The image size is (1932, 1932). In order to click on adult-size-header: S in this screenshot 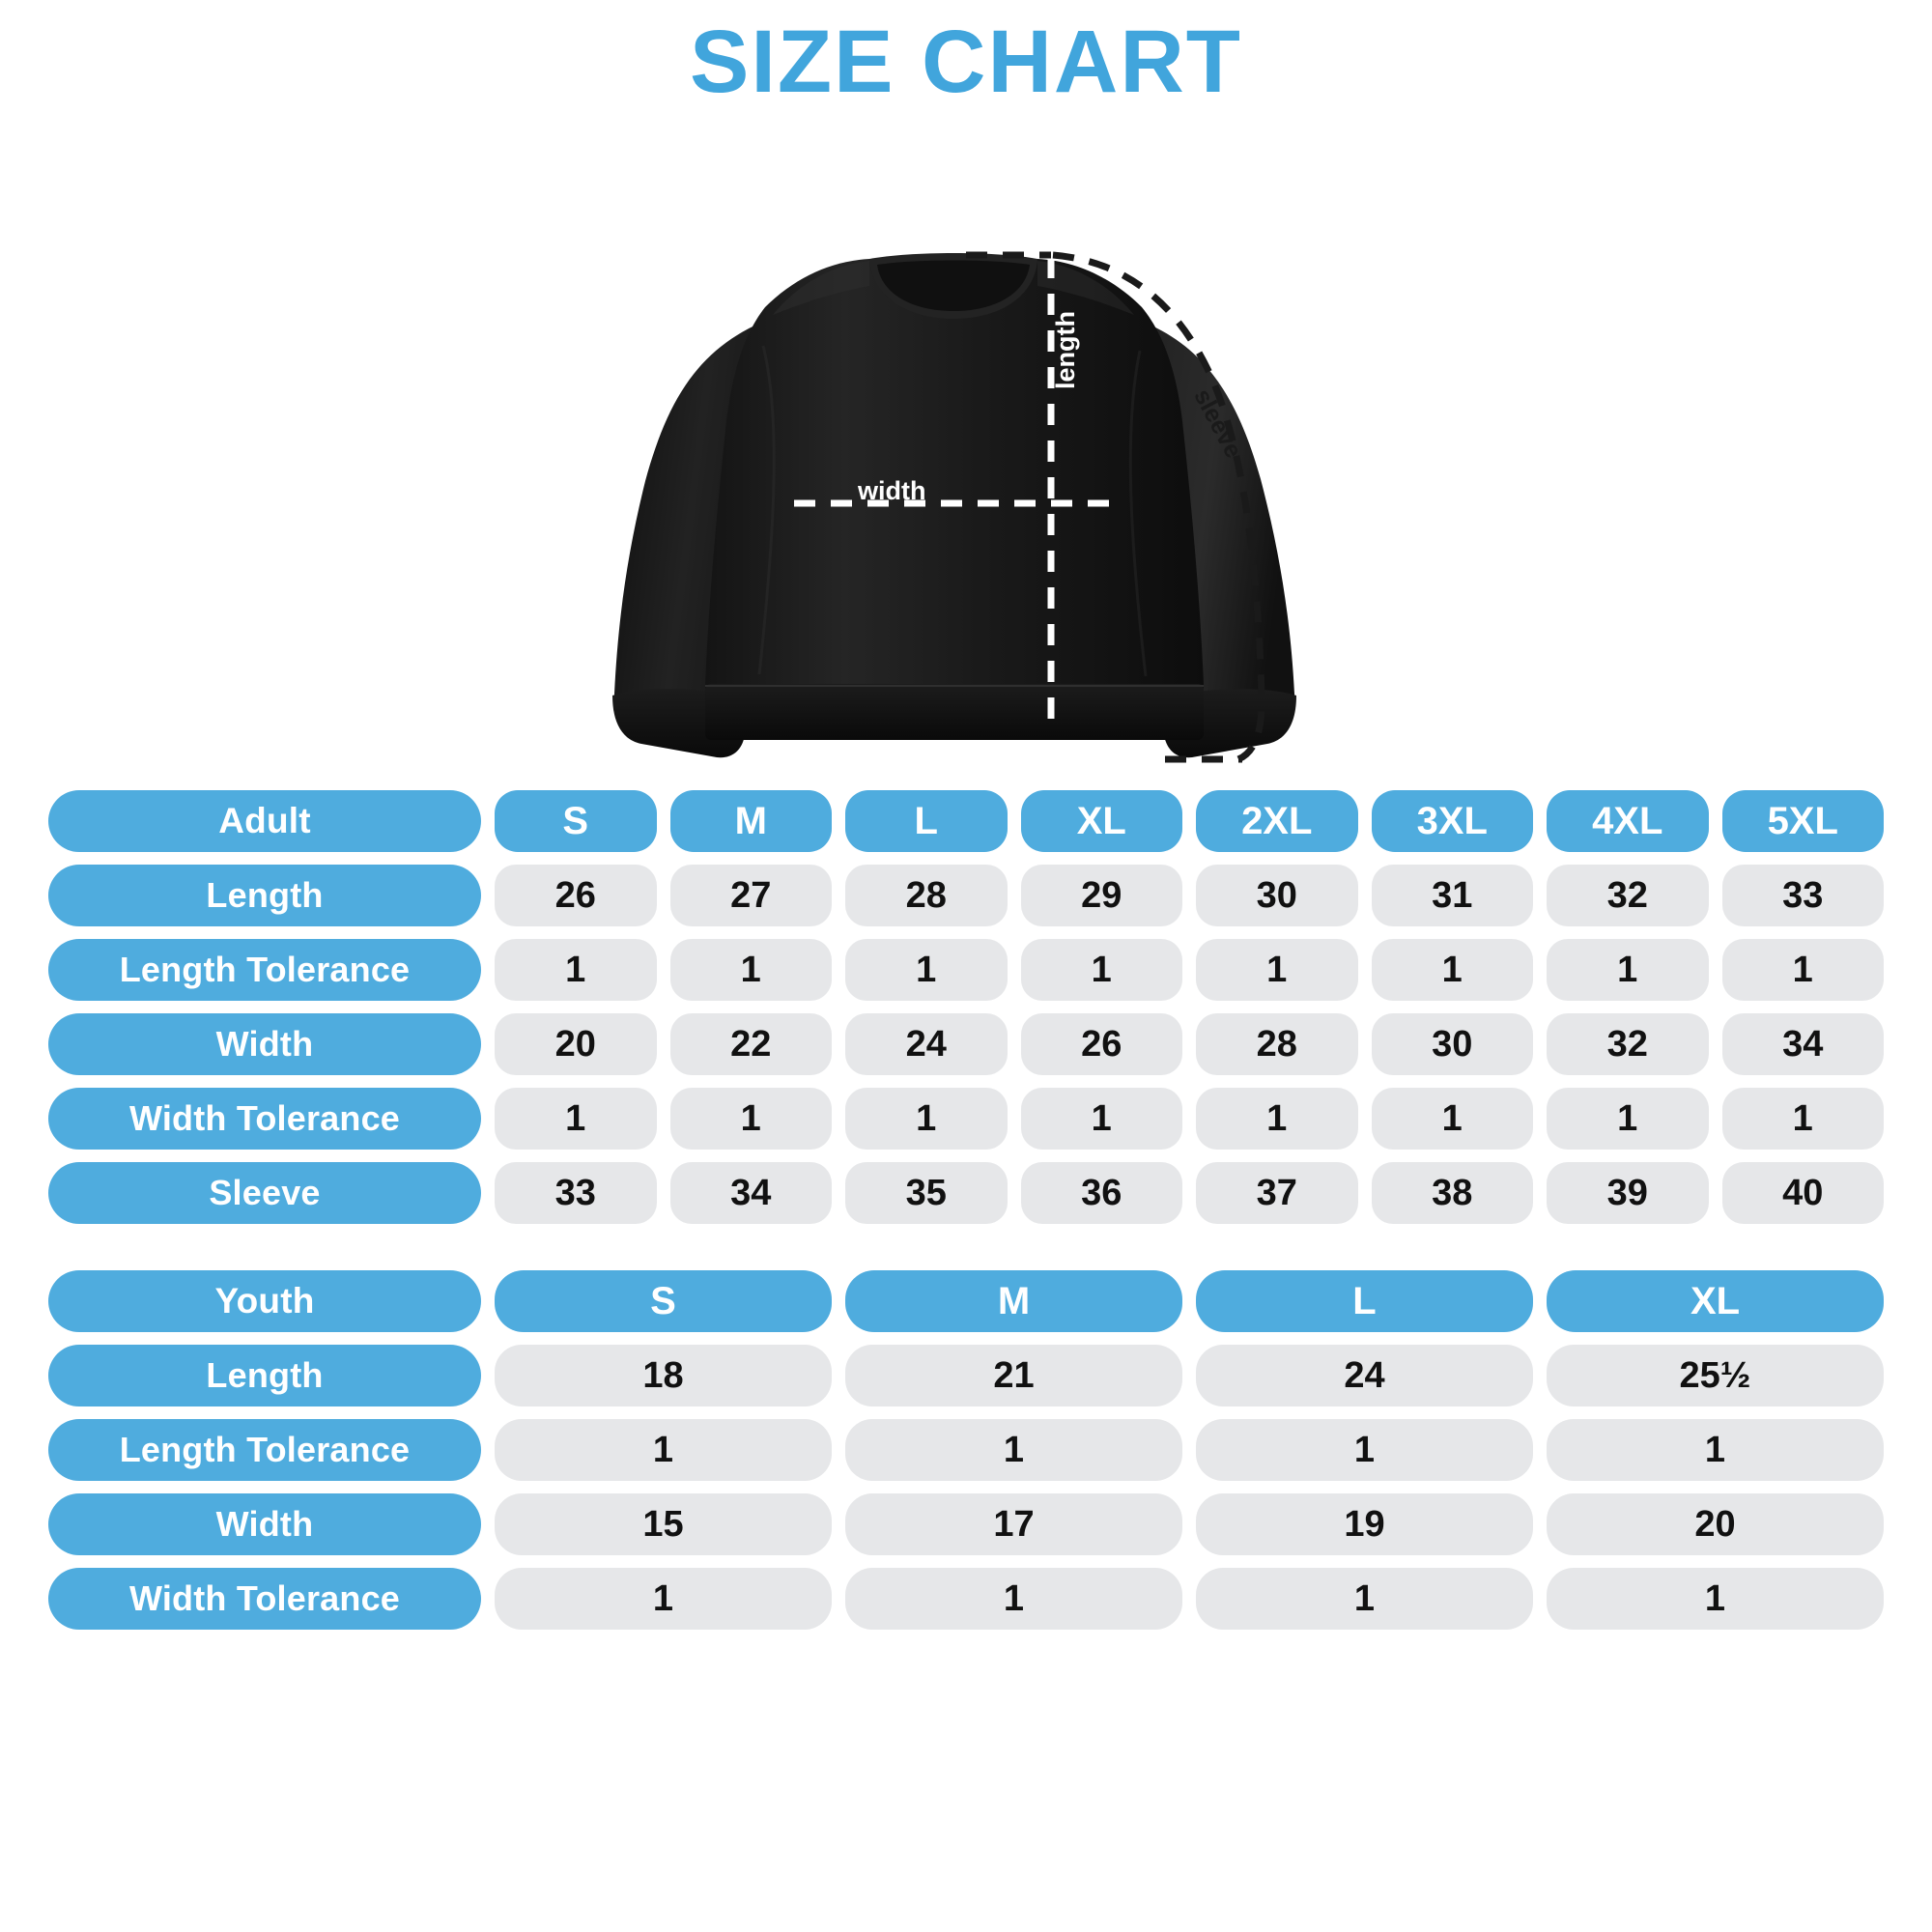, I will do `click(576, 821)`.